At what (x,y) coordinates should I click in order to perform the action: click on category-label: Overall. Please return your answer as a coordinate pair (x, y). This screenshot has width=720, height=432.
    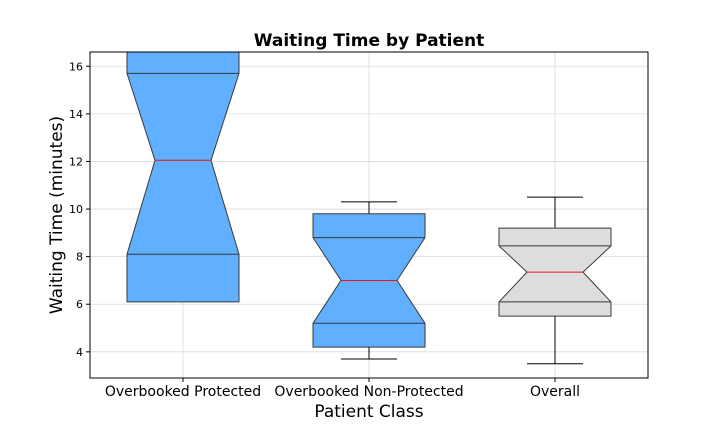
    Looking at the image, I should click on (555, 392).